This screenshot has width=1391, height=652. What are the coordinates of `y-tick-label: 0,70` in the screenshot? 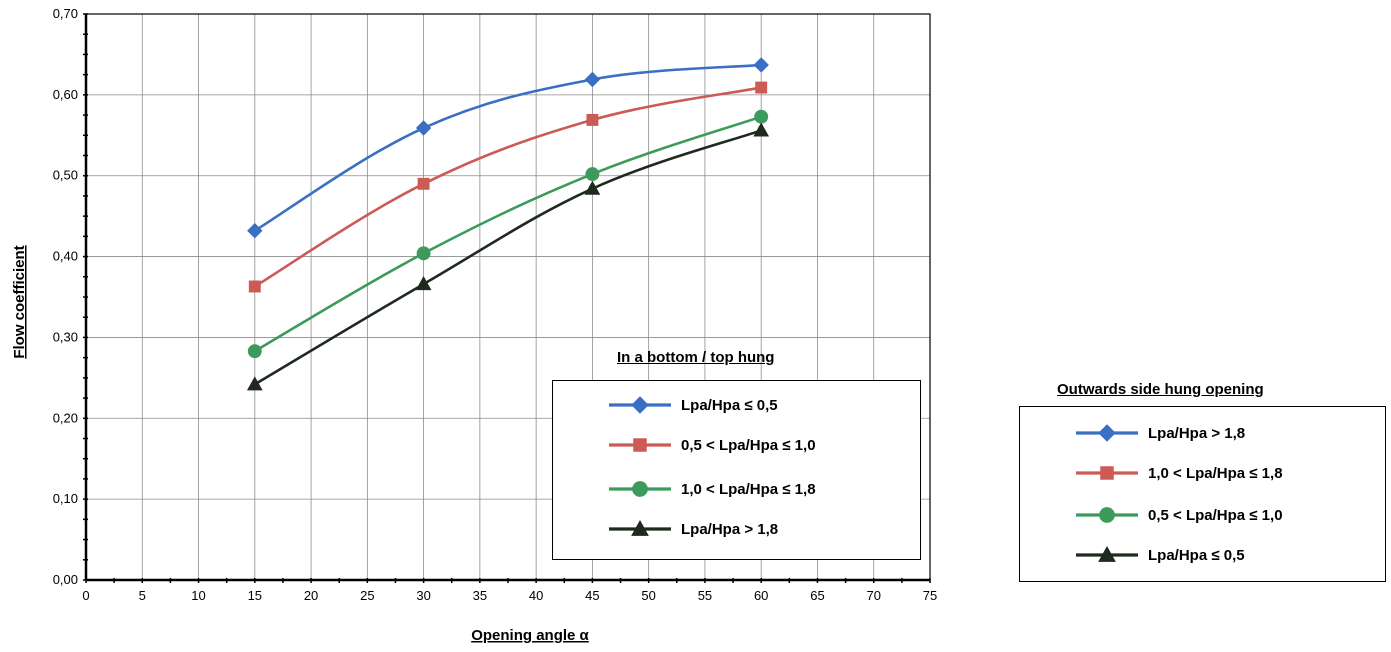 It's located at (65, 13).